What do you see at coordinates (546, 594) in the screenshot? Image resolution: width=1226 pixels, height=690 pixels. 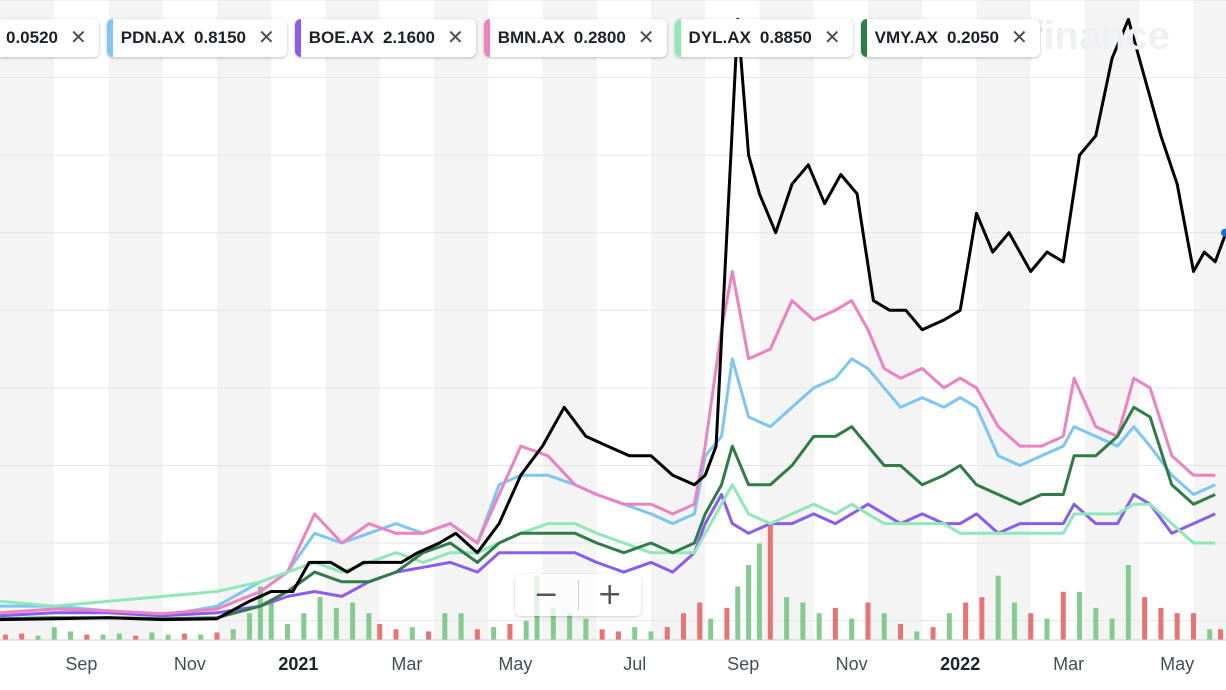 I see `zoom-out-button: −` at bounding box center [546, 594].